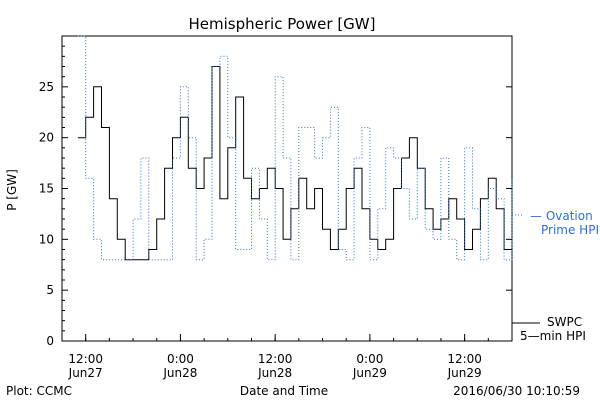  What do you see at coordinates (85, 373) in the screenshot?
I see `x-tick-label-date: Jun27` at bounding box center [85, 373].